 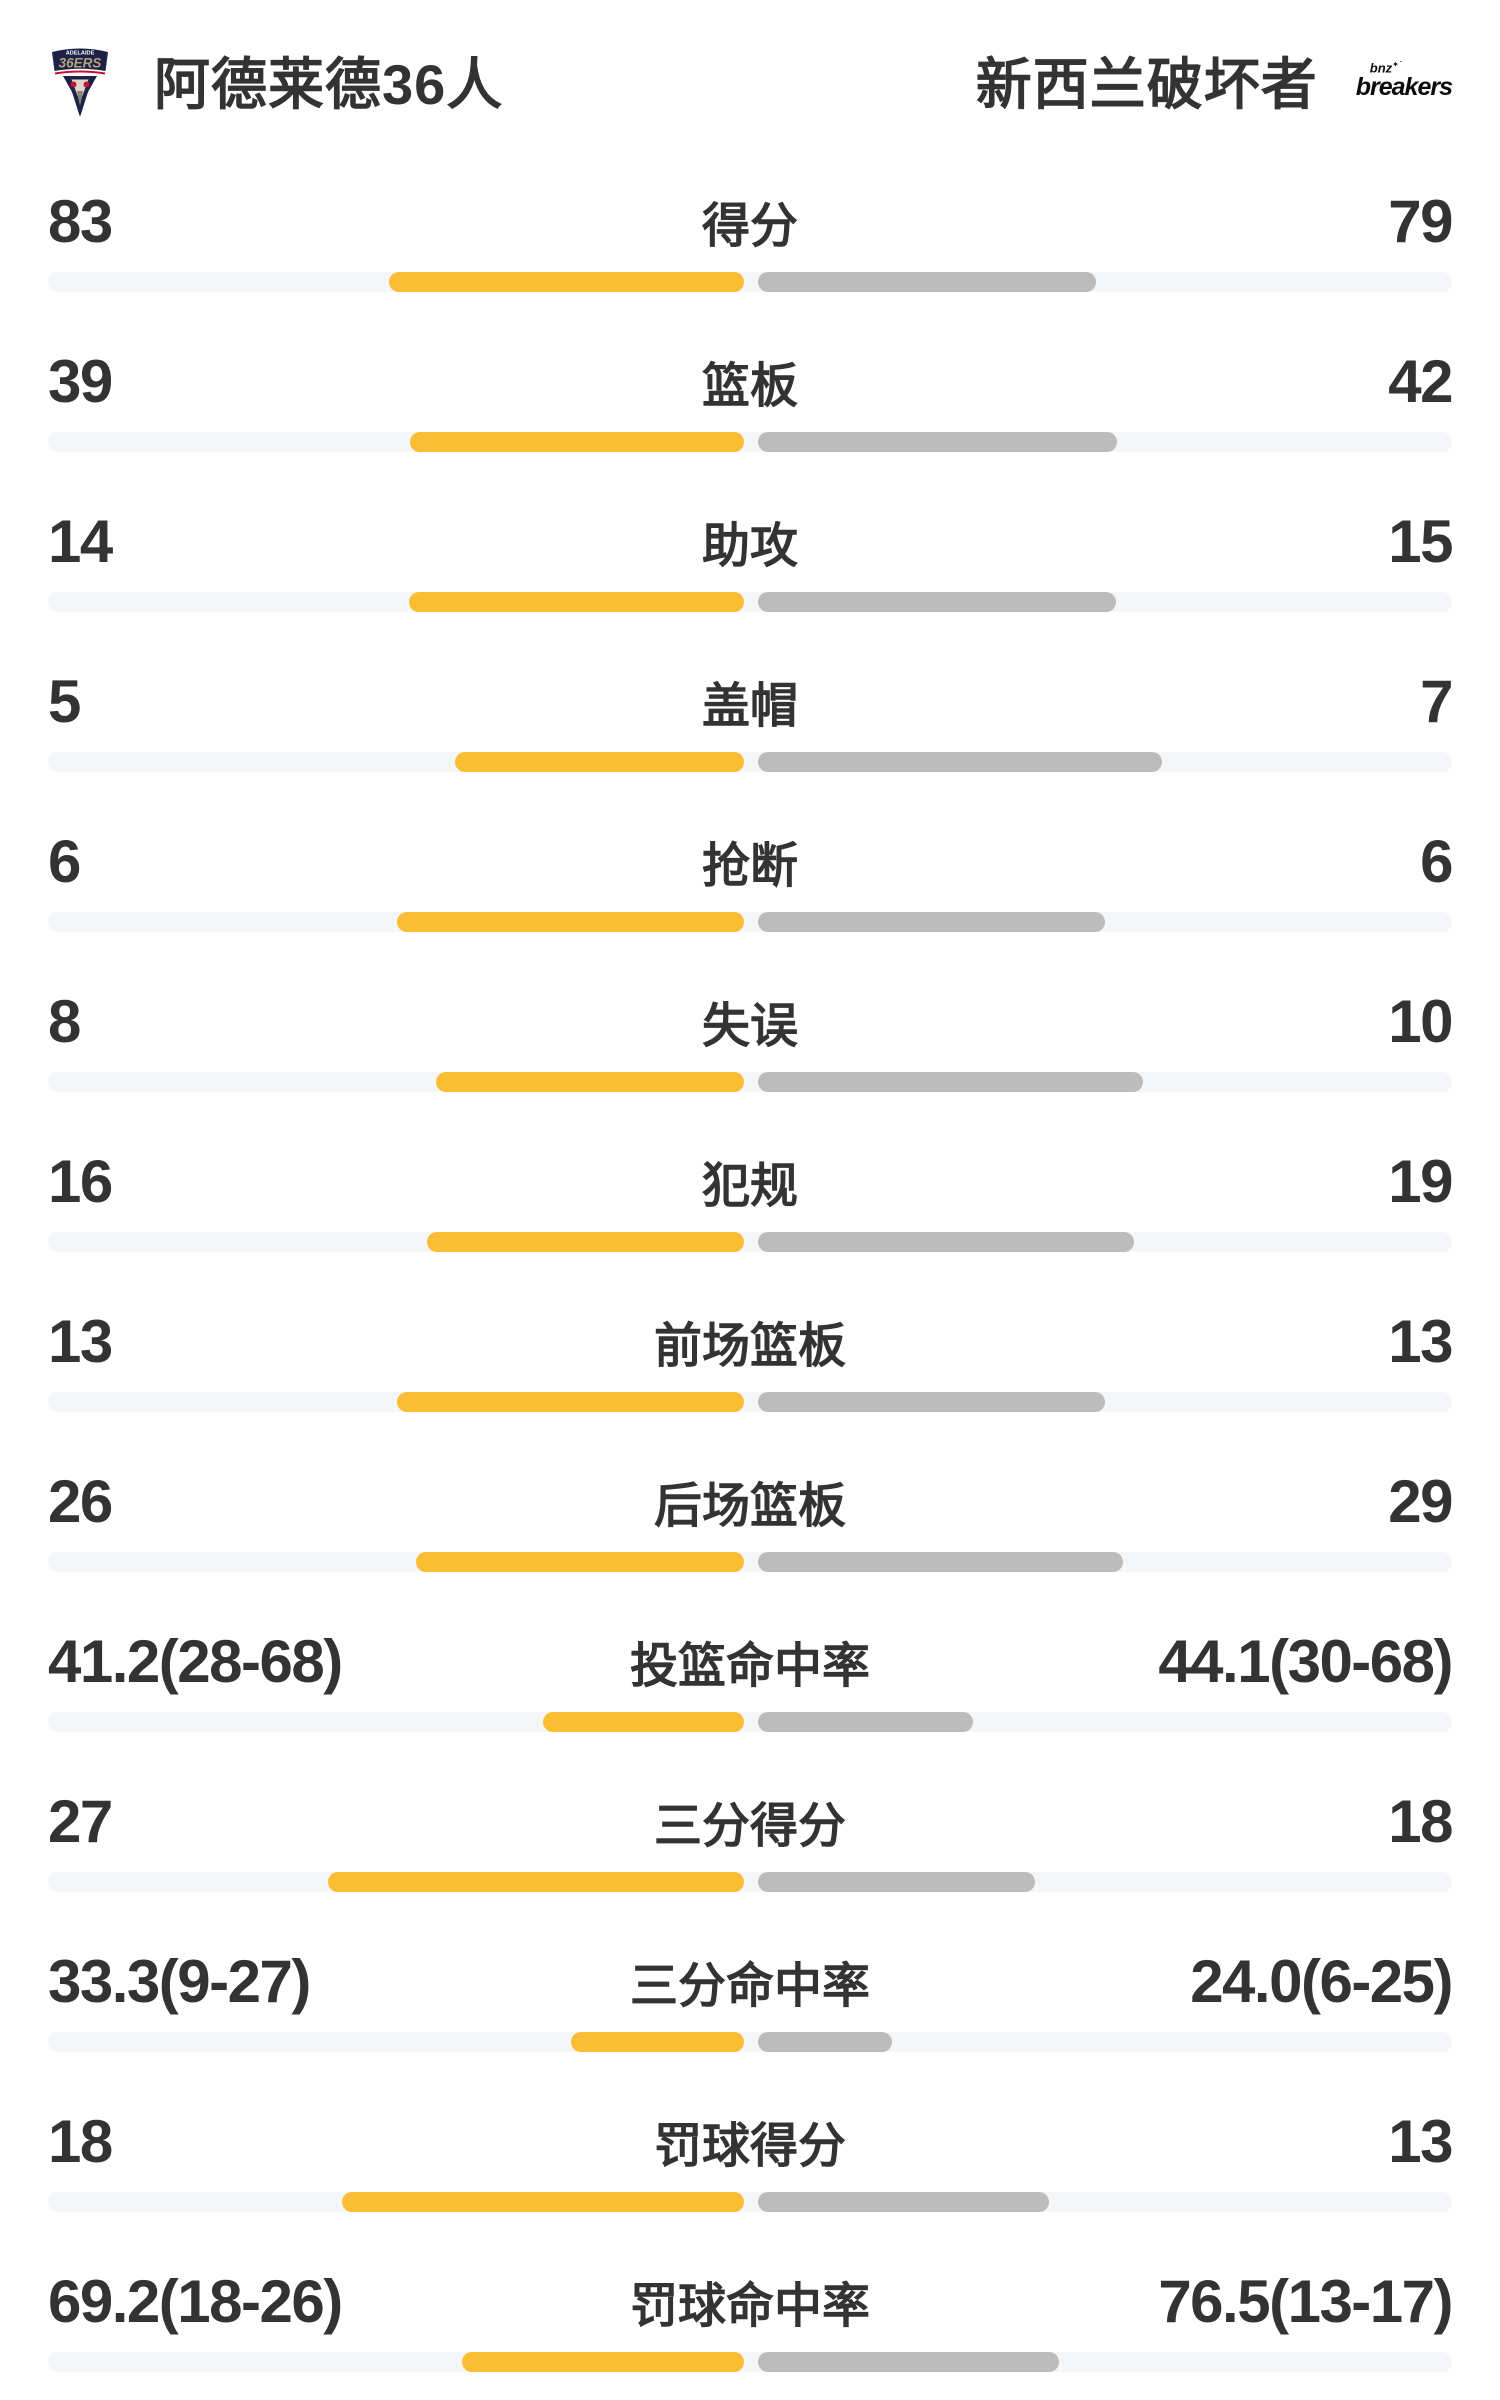 I want to click on home-value: 27, so click(x=80, y=1821).